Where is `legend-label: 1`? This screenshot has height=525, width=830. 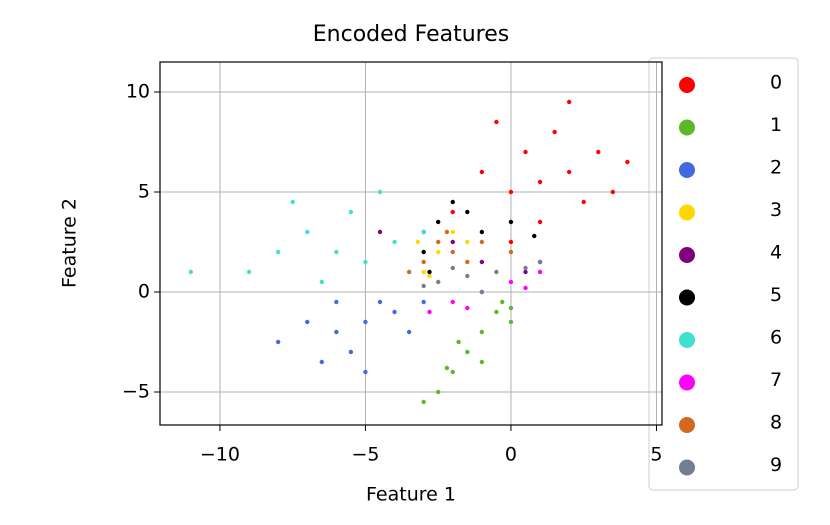
legend-label: 1 is located at coordinates (776, 125).